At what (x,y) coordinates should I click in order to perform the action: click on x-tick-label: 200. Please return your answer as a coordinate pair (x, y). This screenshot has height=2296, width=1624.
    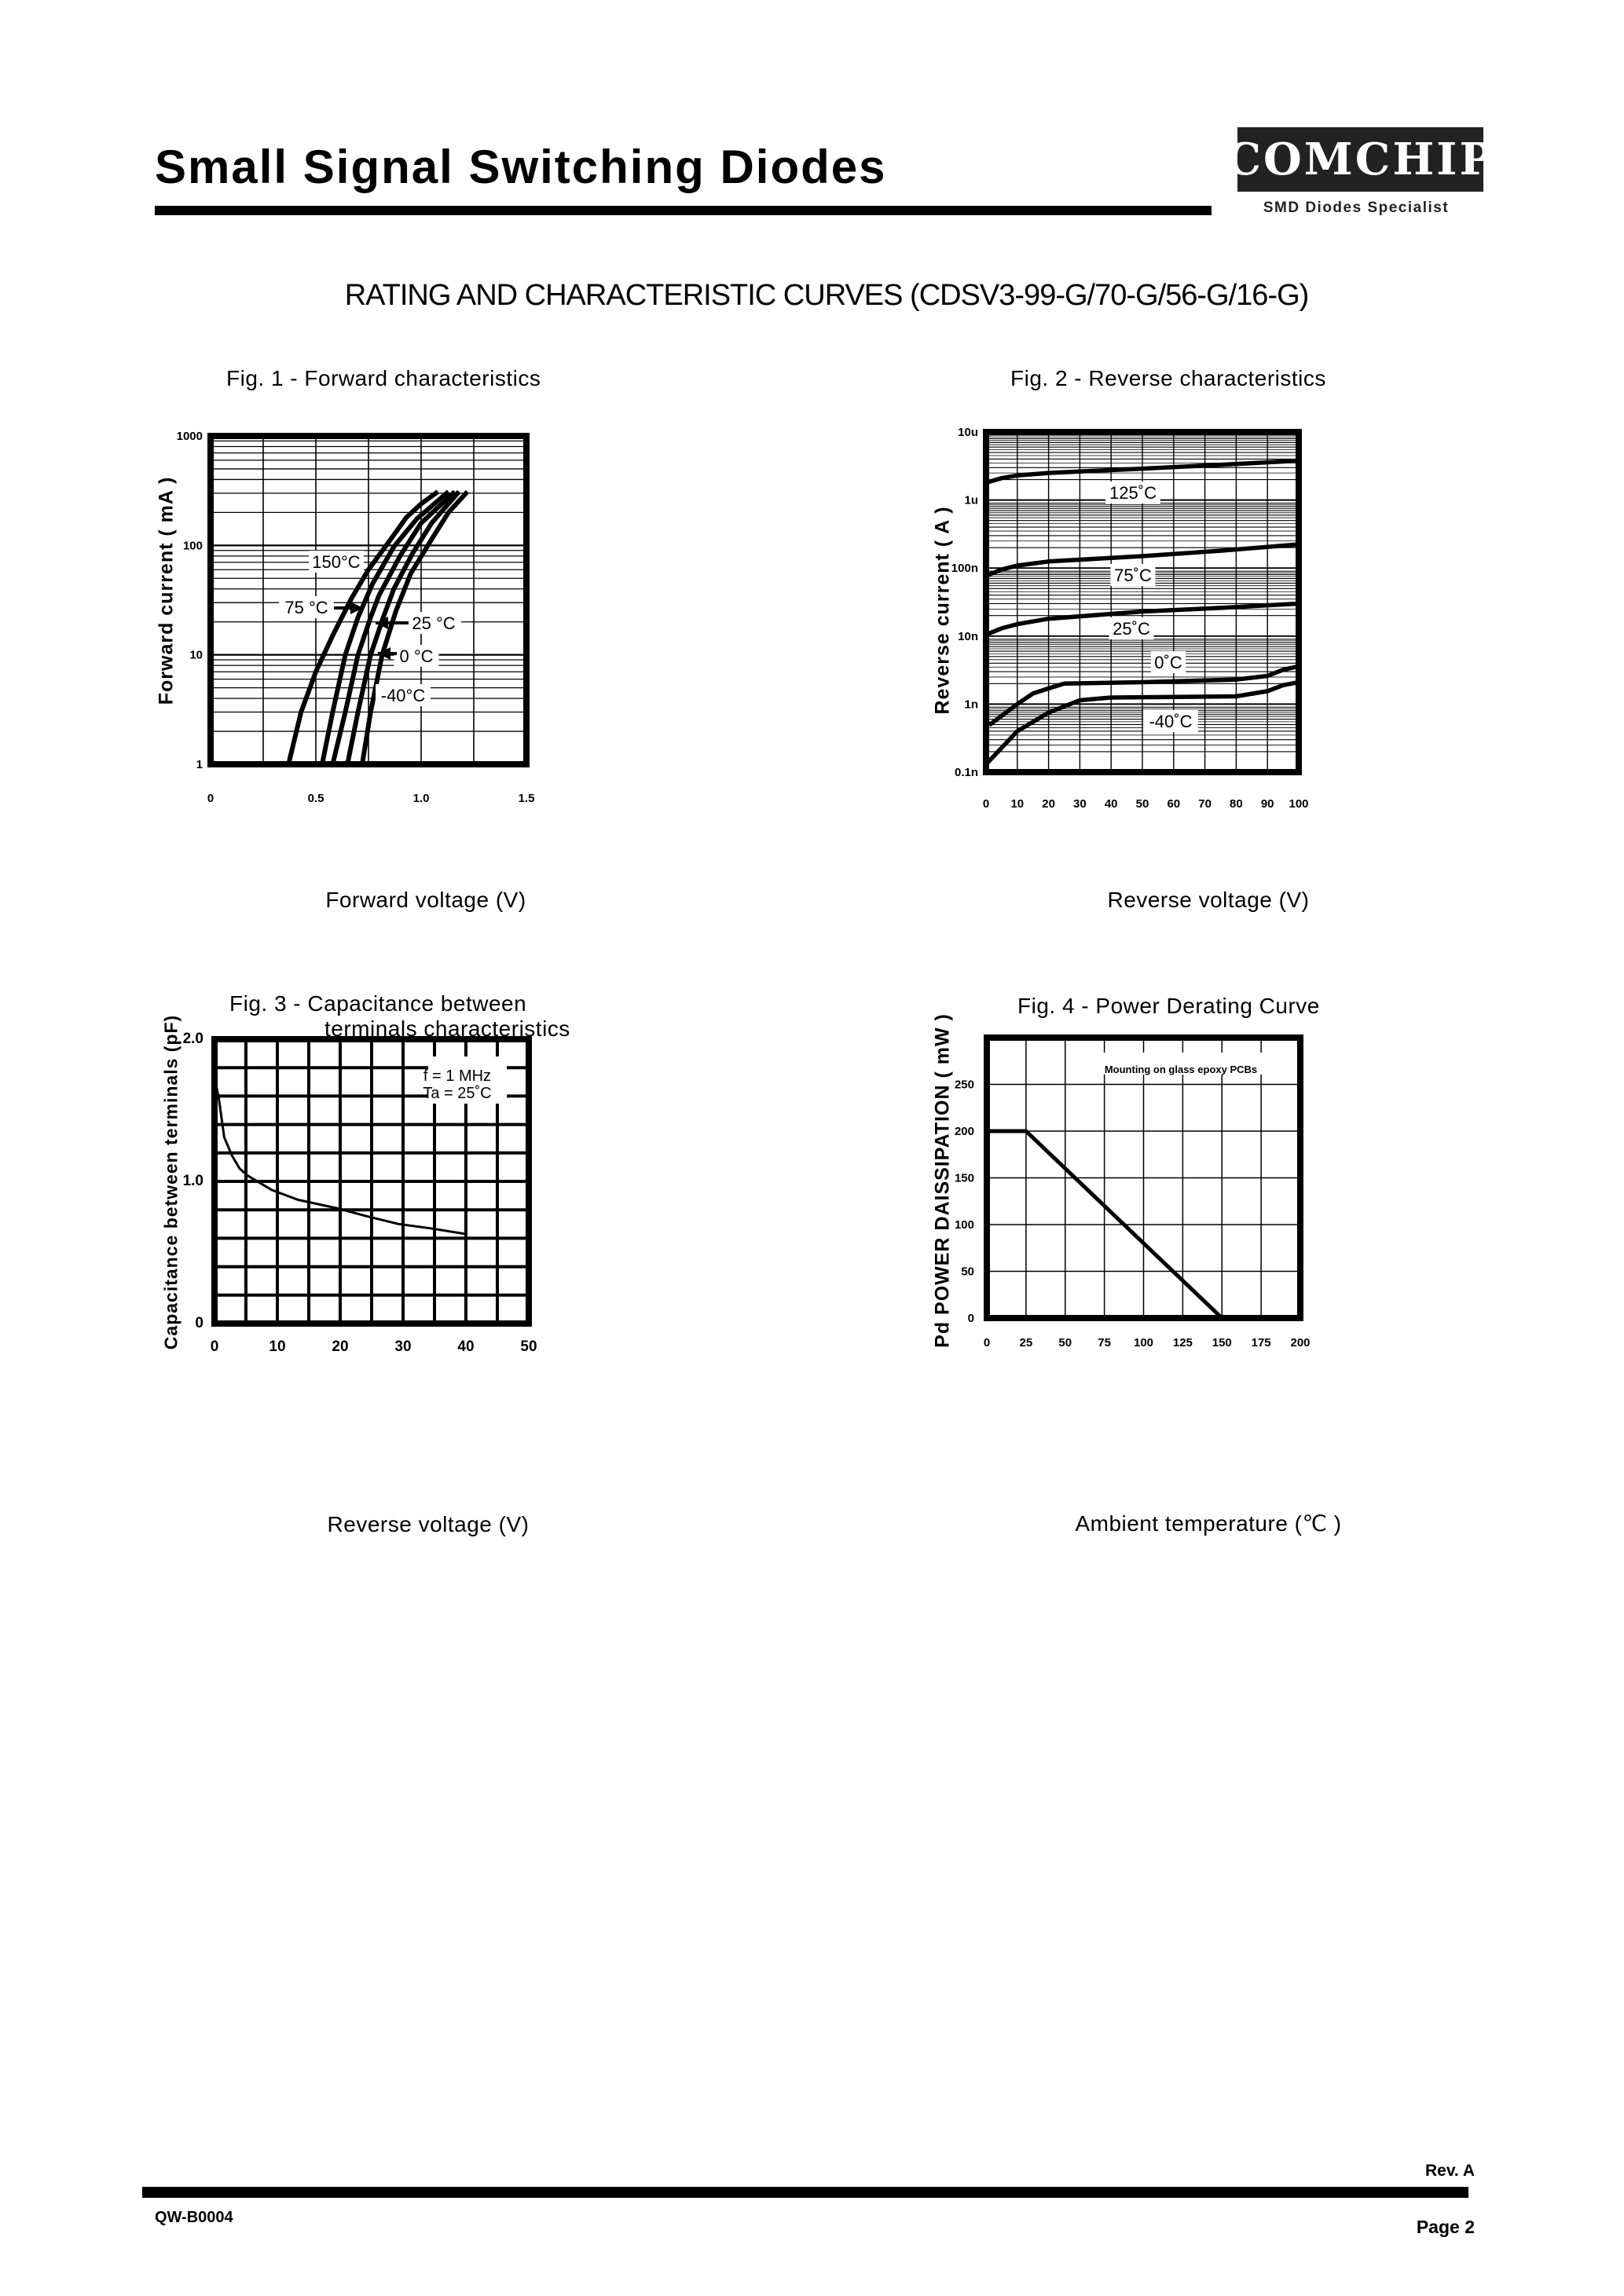
    Looking at the image, I should click on (1300, 1342).